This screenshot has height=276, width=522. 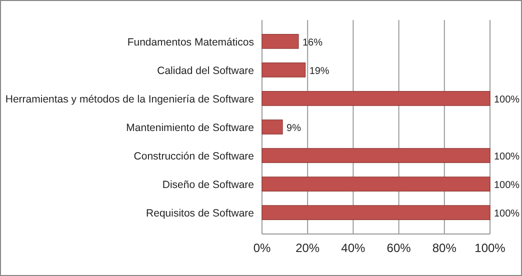 What do you see at coordinates (353, 248) in the screenshot?
I see `x-tick-label: 40%` at bounding box center [353, 248].